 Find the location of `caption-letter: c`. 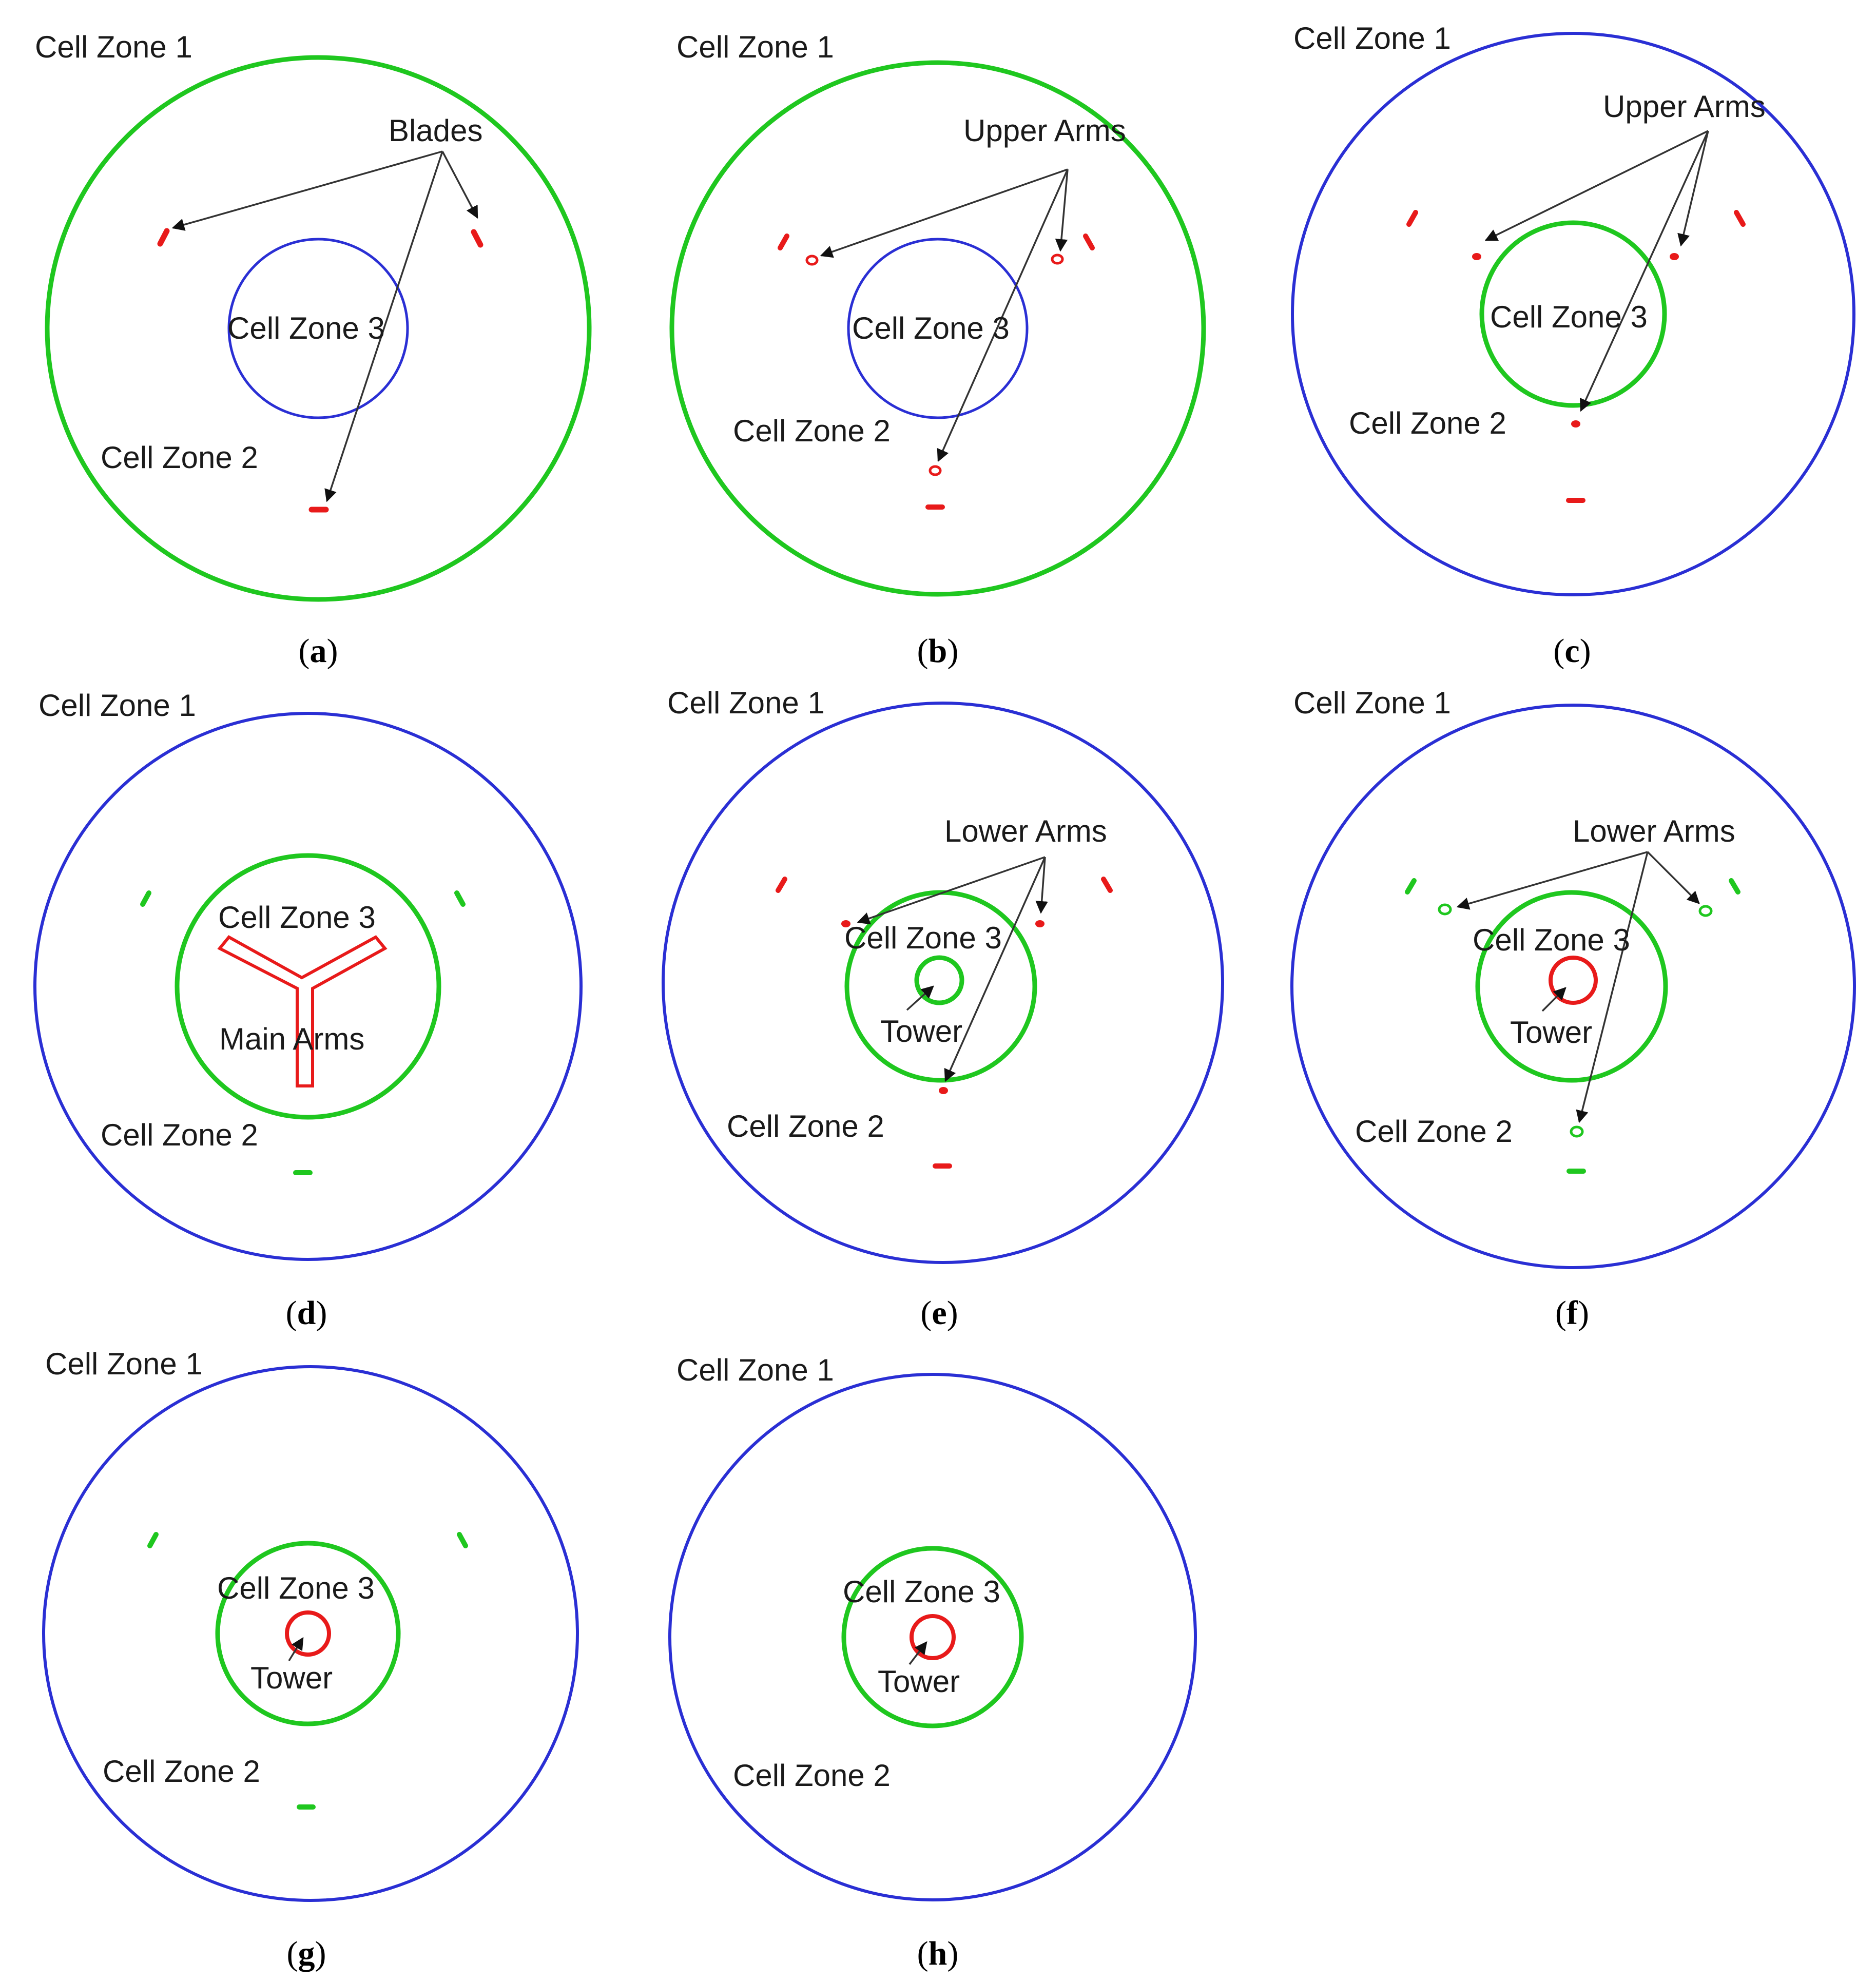

caption-letter: c is located at coordinates (1571, 651).